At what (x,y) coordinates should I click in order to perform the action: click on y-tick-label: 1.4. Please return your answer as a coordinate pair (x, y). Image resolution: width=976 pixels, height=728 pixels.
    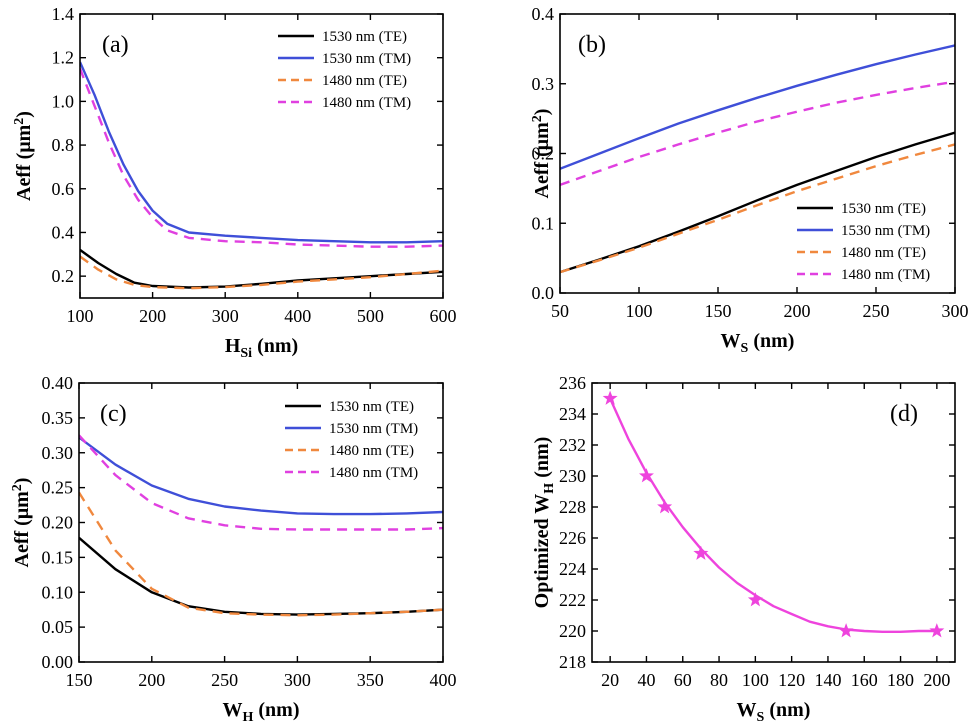
    Looking at the image, I should click on (63, 14).